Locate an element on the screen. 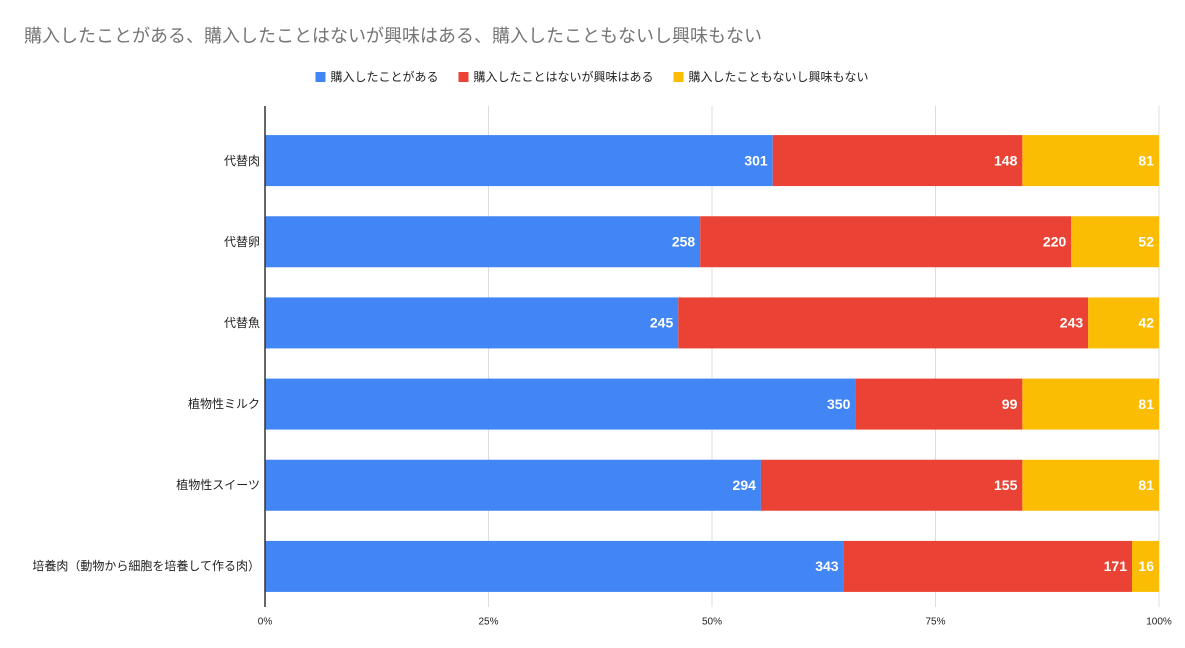 The width and height of the screenshot is (1185, 648). data-label: 220 is located at coordinates (1055, 241).